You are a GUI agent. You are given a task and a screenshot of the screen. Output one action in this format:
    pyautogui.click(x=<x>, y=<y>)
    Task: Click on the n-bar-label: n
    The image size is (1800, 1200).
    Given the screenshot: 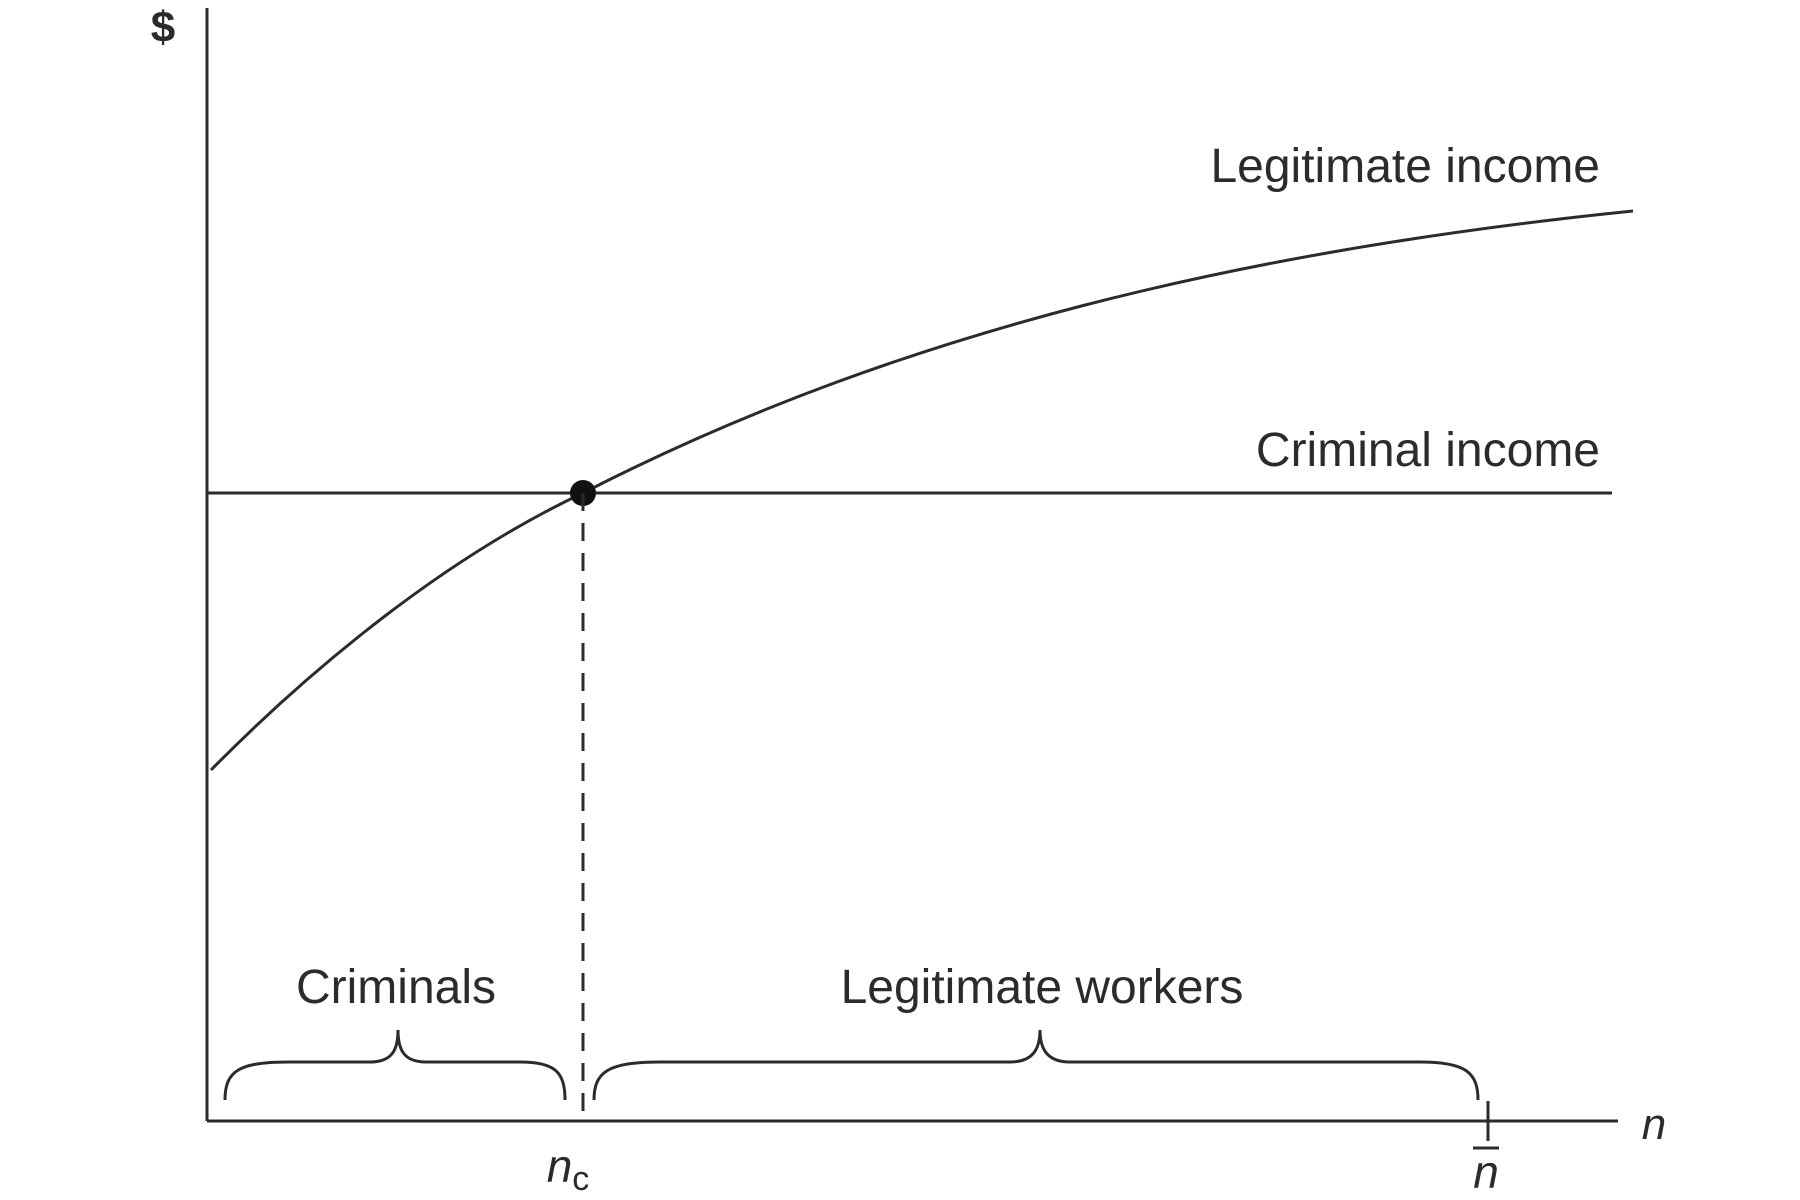 What is the action you would take?
    pyautogui.click(x=1486, y=1172)
    